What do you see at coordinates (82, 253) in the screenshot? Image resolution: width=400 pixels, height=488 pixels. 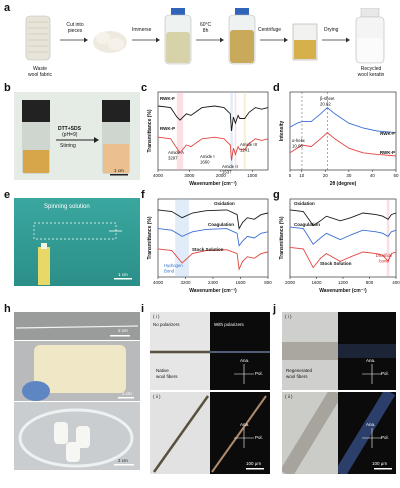 I see `spinning-setup-image` at bounding box center [82, 253].